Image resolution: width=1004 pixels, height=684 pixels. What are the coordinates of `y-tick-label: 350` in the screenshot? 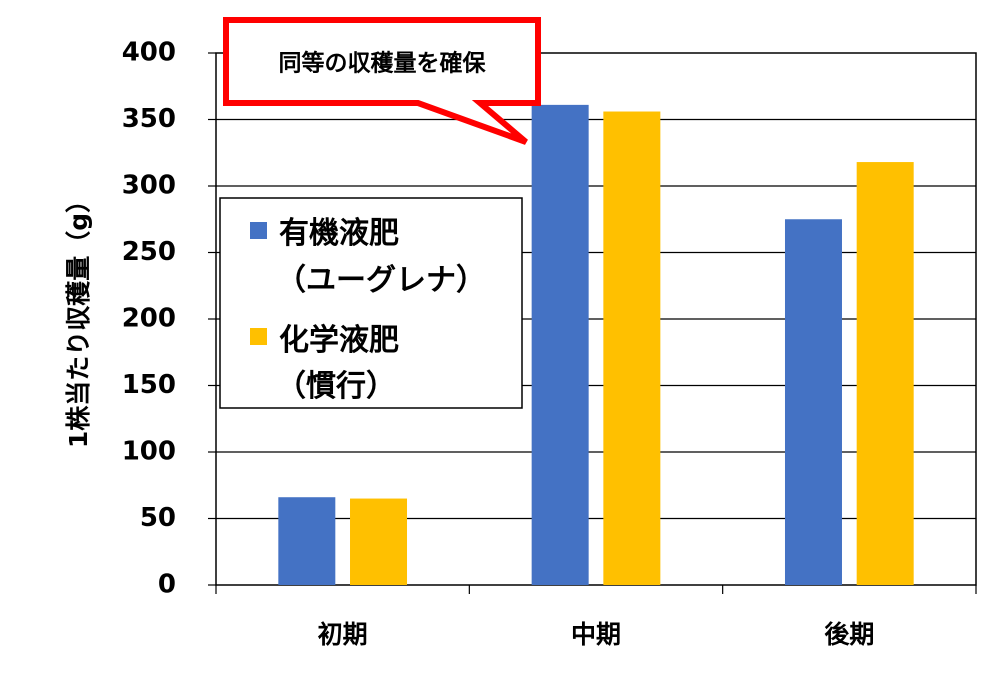 It's located at (149, 119).